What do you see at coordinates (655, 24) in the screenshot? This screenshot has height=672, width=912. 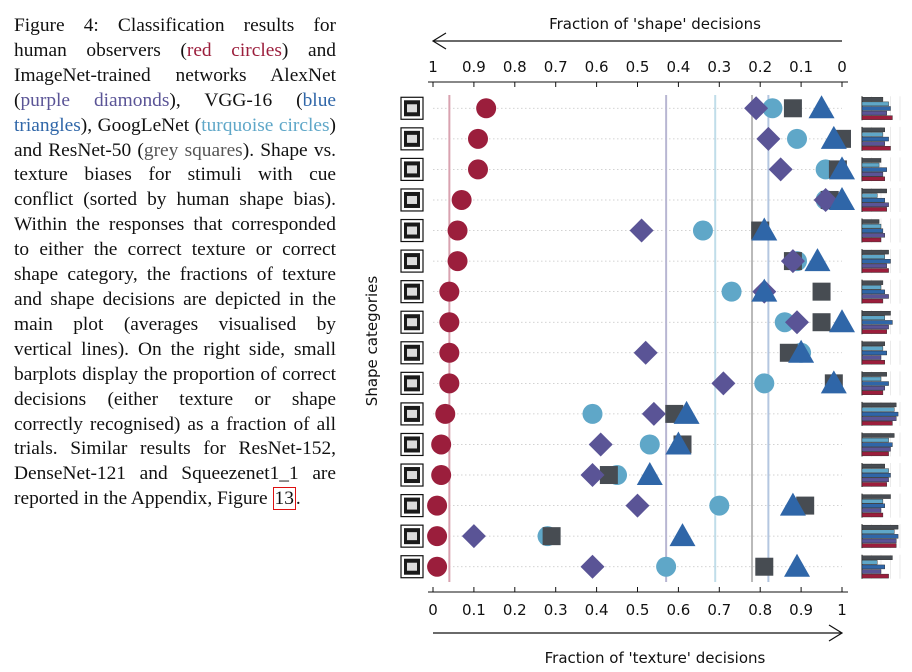 I see `top-axis-title: Fraction of 'shape' decisions` at bounding box center [655, 24].